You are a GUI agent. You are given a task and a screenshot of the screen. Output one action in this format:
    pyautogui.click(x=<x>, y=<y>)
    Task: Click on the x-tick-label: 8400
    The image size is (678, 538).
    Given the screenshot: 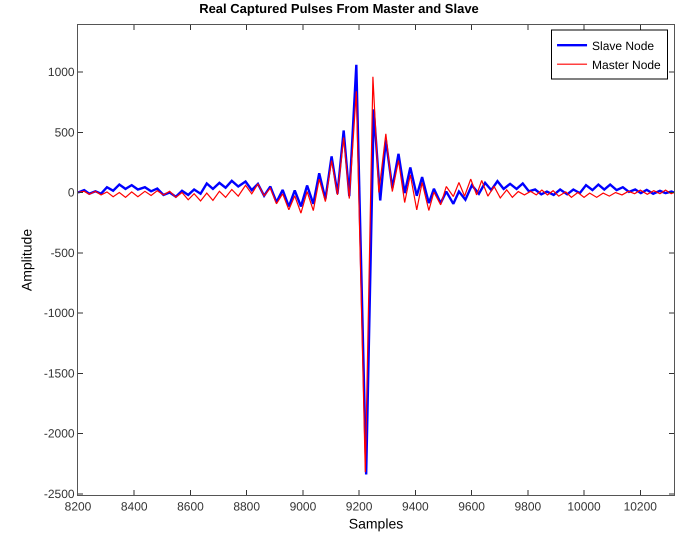 What is the action you would take?
    pyautogui.click(x=134, y=506)
    